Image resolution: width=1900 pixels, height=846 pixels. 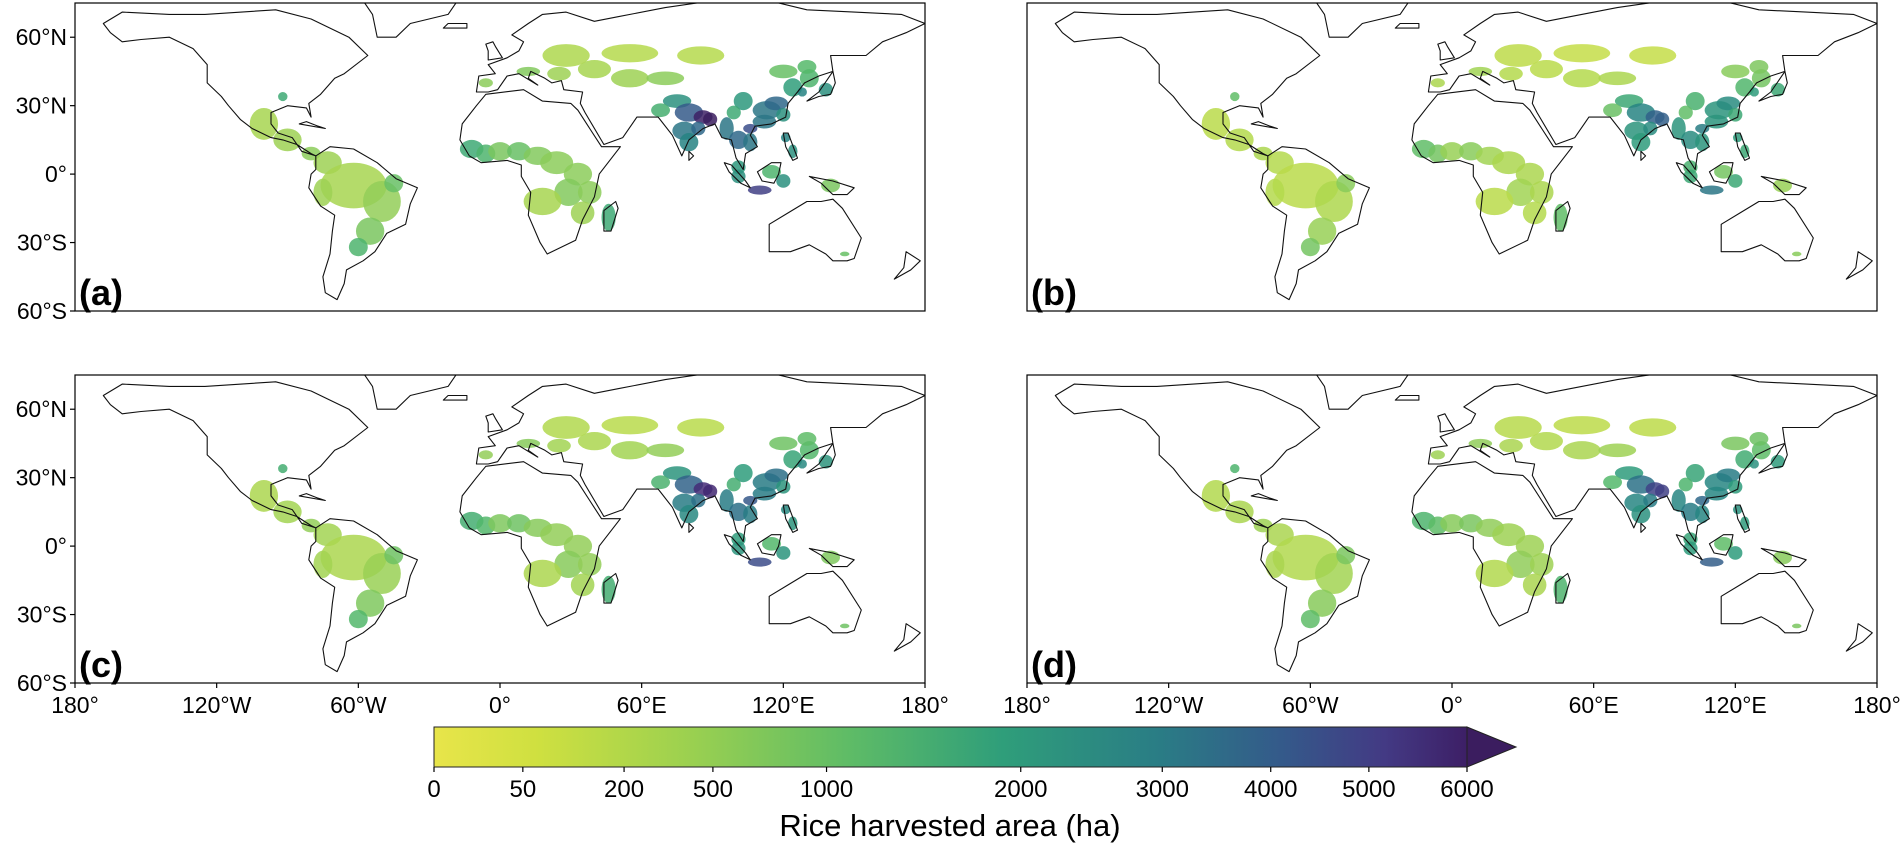 I want to click on coastline-philippines, so click(x=1742, y=146).